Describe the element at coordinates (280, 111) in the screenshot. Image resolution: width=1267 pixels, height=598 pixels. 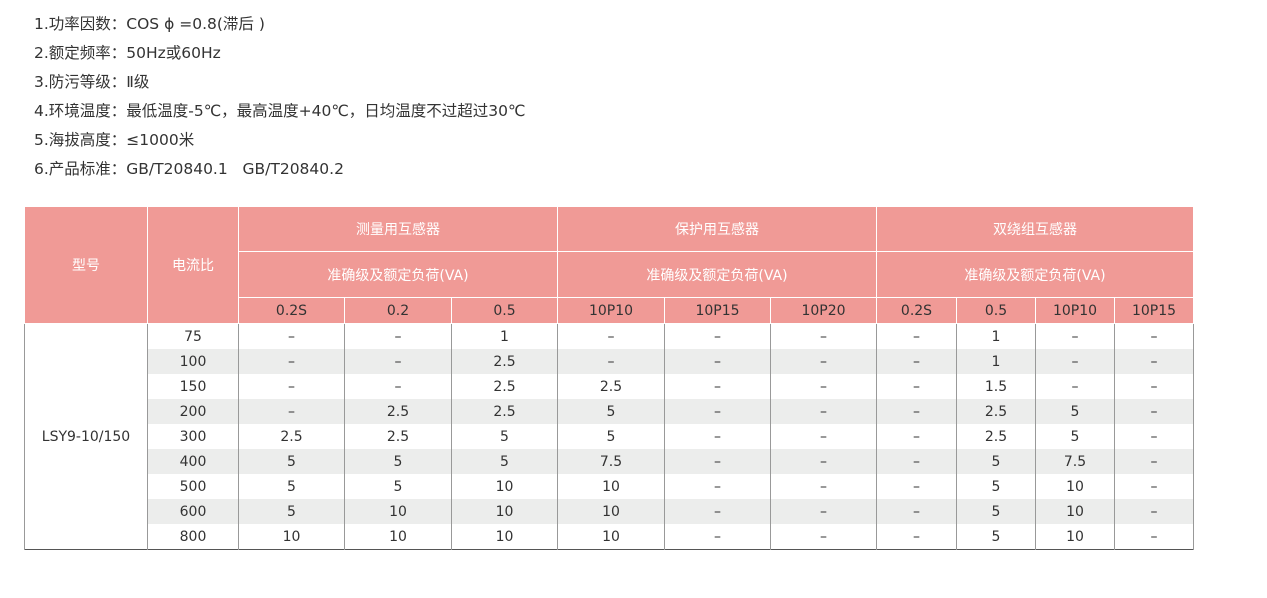
I see `spec-temperature: 4.环境温度：最低温度-5℃，最高温度+40℃，日均温度不过超过30℃` at that location.